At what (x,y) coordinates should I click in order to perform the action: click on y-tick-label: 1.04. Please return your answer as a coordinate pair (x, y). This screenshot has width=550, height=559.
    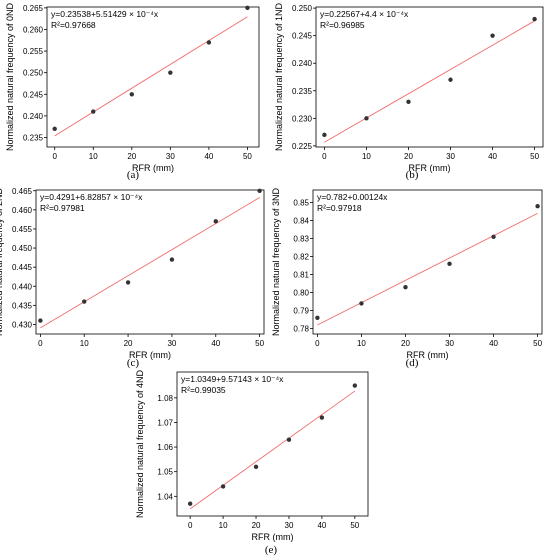
    Looking at the image, I should click on (165, 496).